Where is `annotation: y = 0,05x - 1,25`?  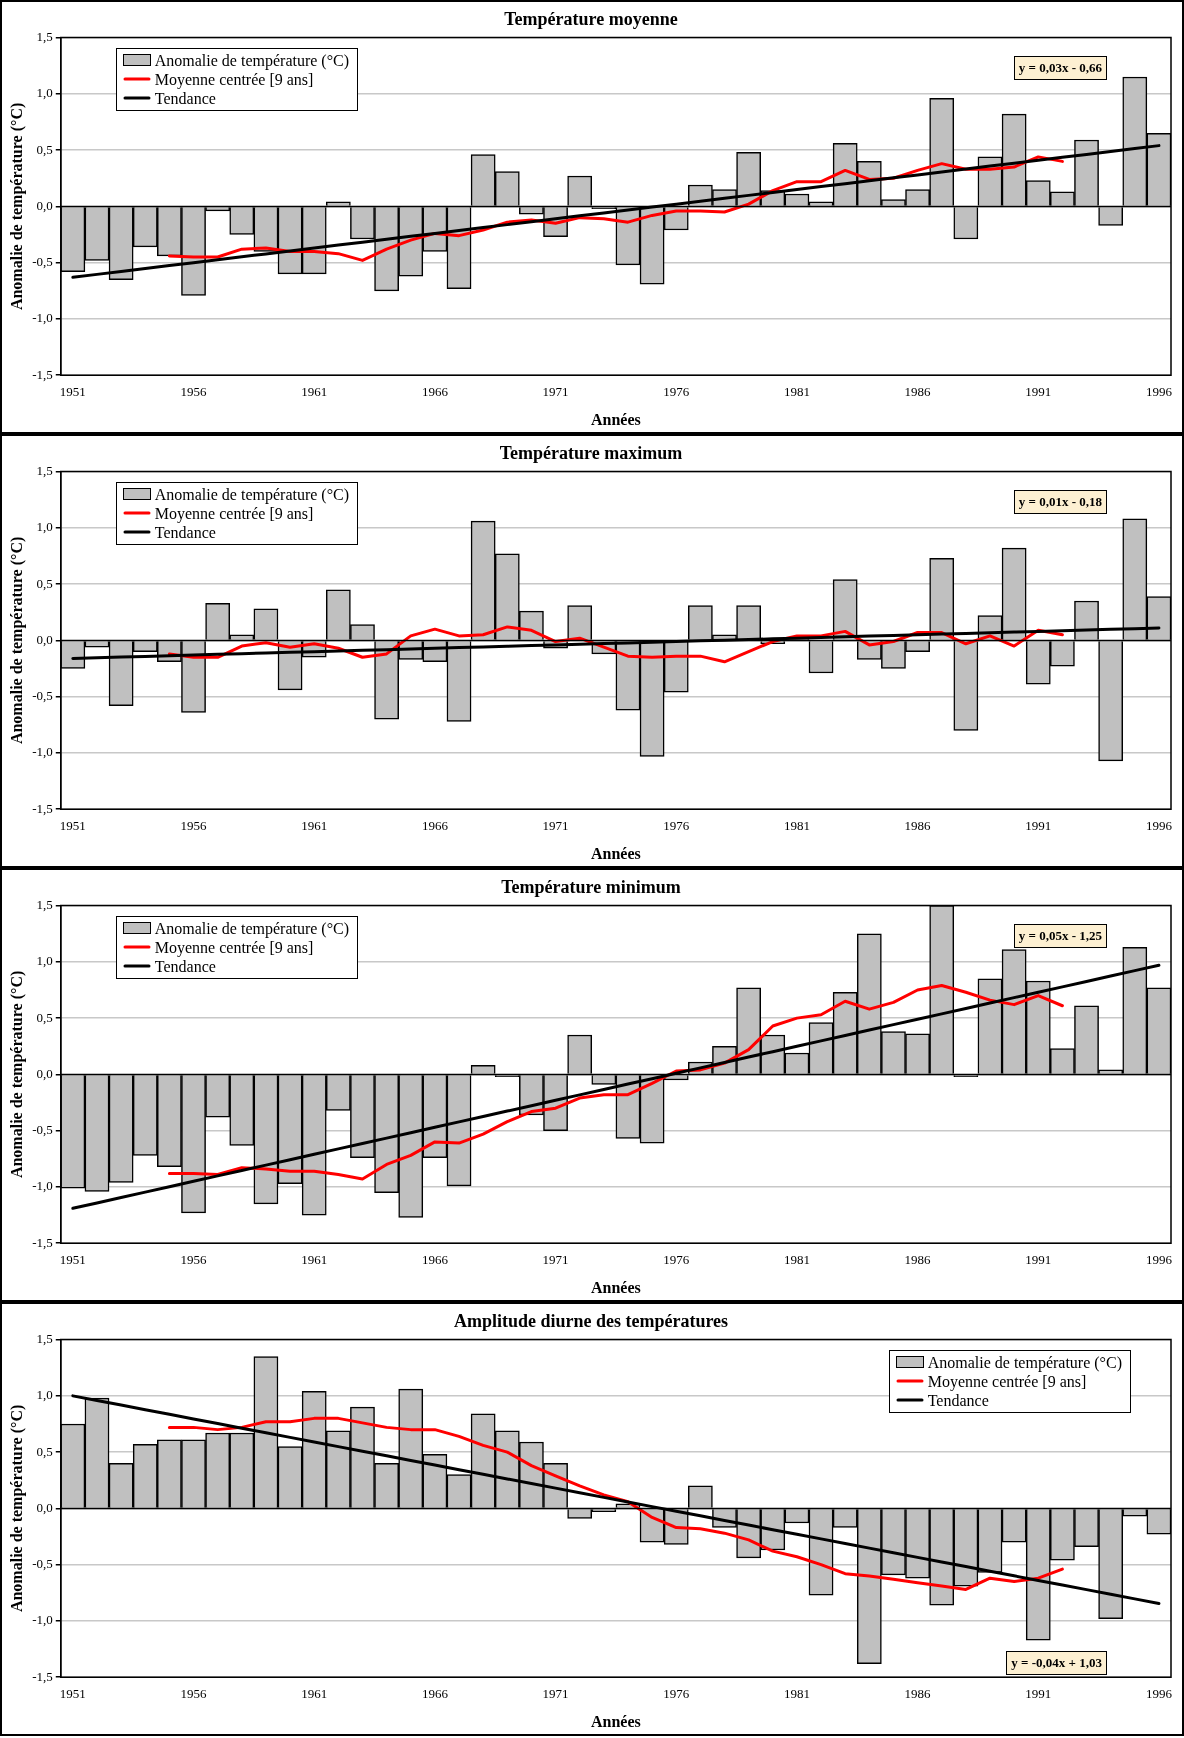
annotation: y = 0,05x - 1,25 is located at coordinates (1060, 935).